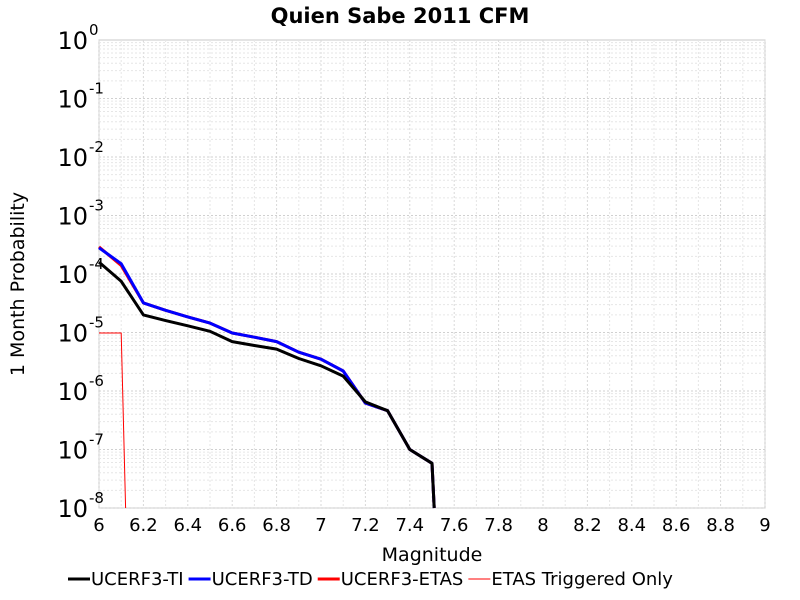 Image resolution: width=800 pixels, height=600 pixels. What do you see at coordinates (98, 525) in the screenshot?
I see `x-tick-label: 6` at bounding box center [98, 525].